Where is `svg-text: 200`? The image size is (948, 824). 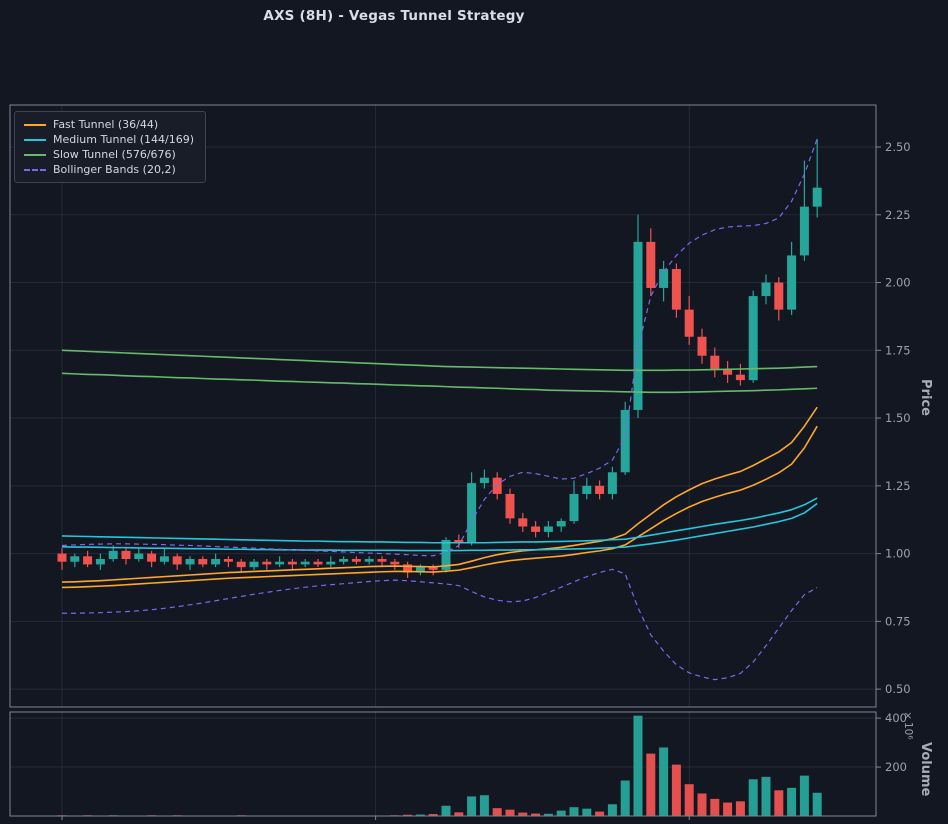 svg-text: 200 is located at coordinates (896, 767).